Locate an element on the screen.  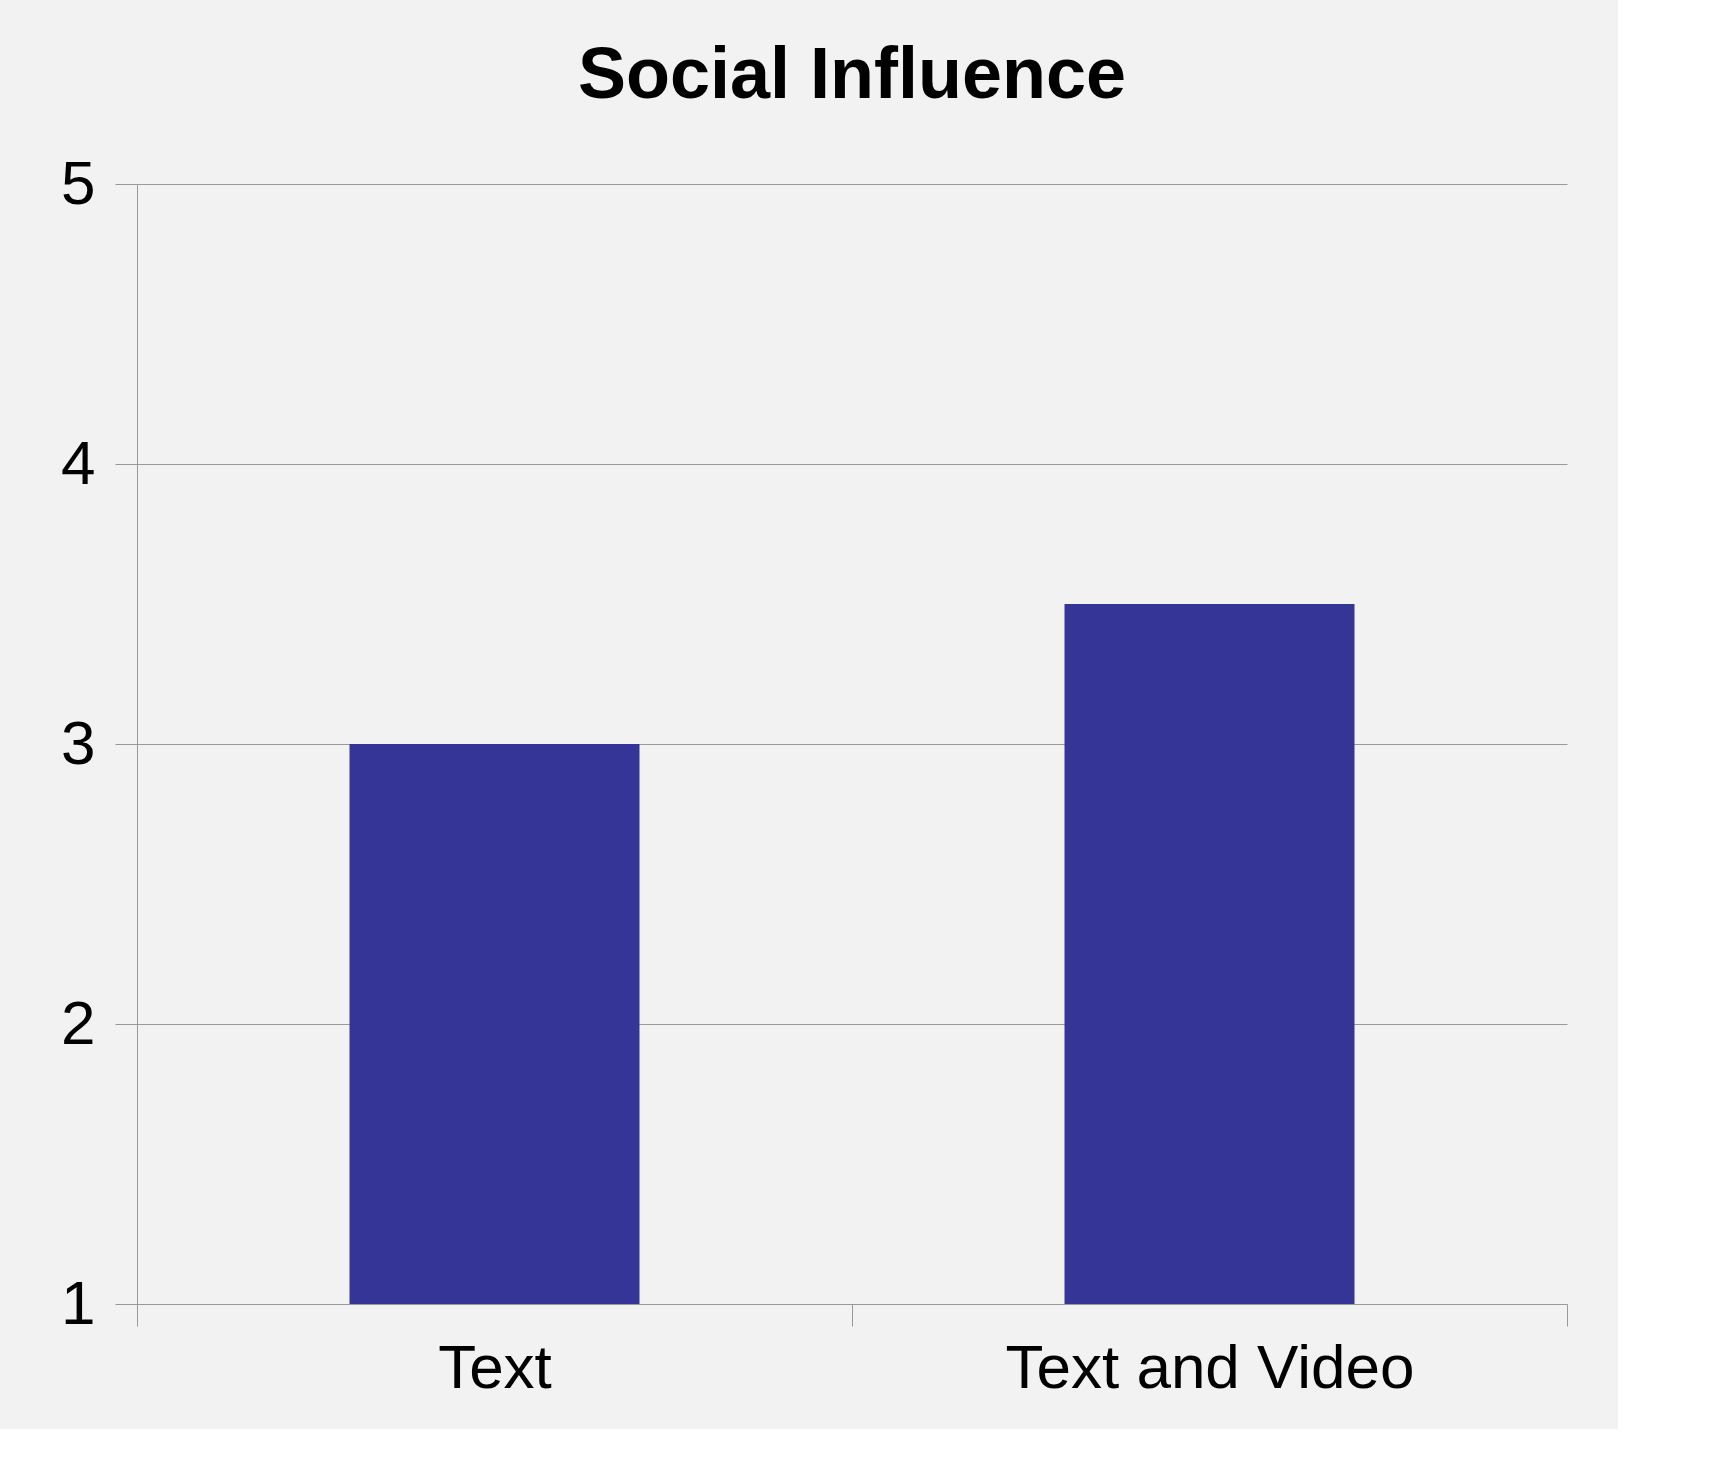
y-tick-label: 4 is located at coordinates (78, 462).